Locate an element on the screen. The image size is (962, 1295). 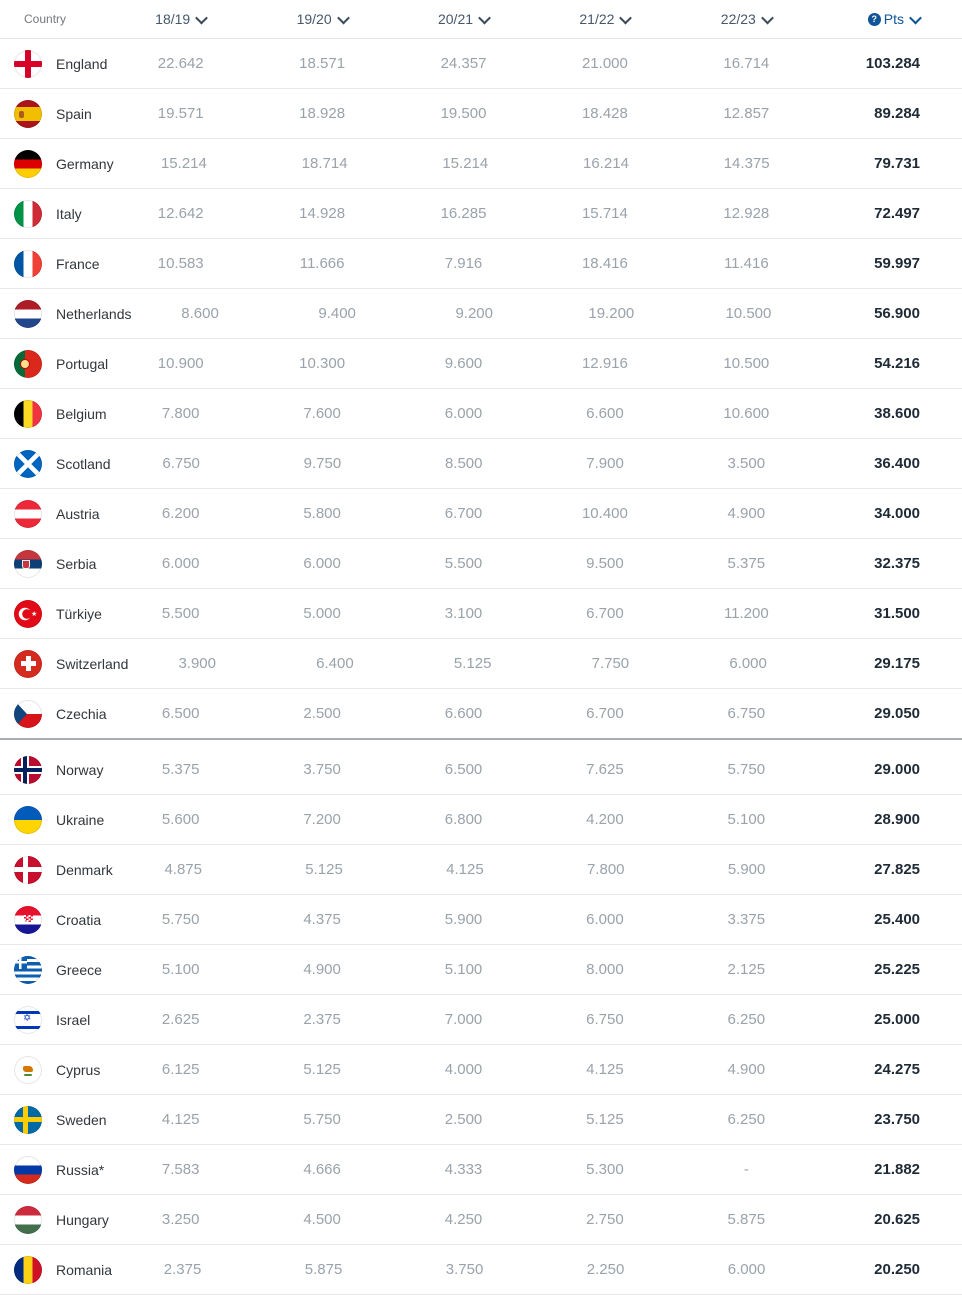
table-row: Russia* 7.583 4.666 4.333 5.300 - 21.882 is located at coordinates (481, 1170).